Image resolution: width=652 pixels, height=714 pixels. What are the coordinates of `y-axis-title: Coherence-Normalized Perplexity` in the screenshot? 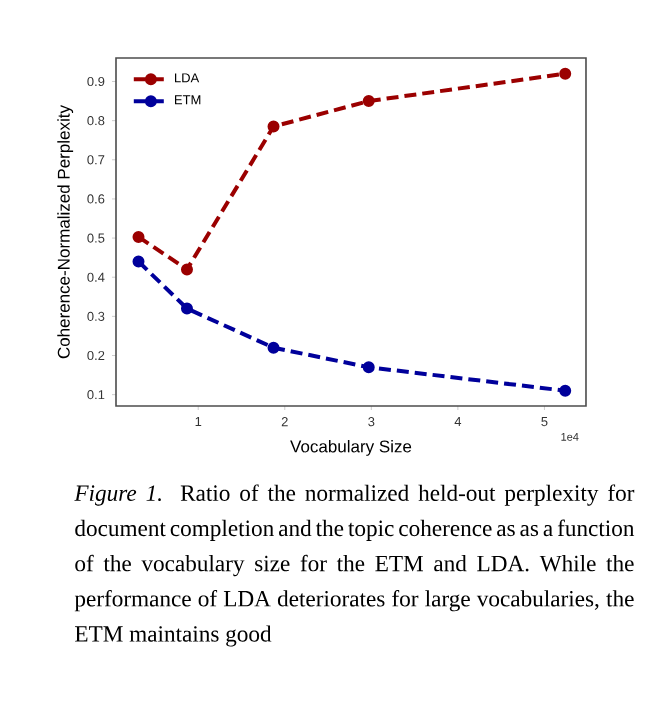 It's located at (65, 232).